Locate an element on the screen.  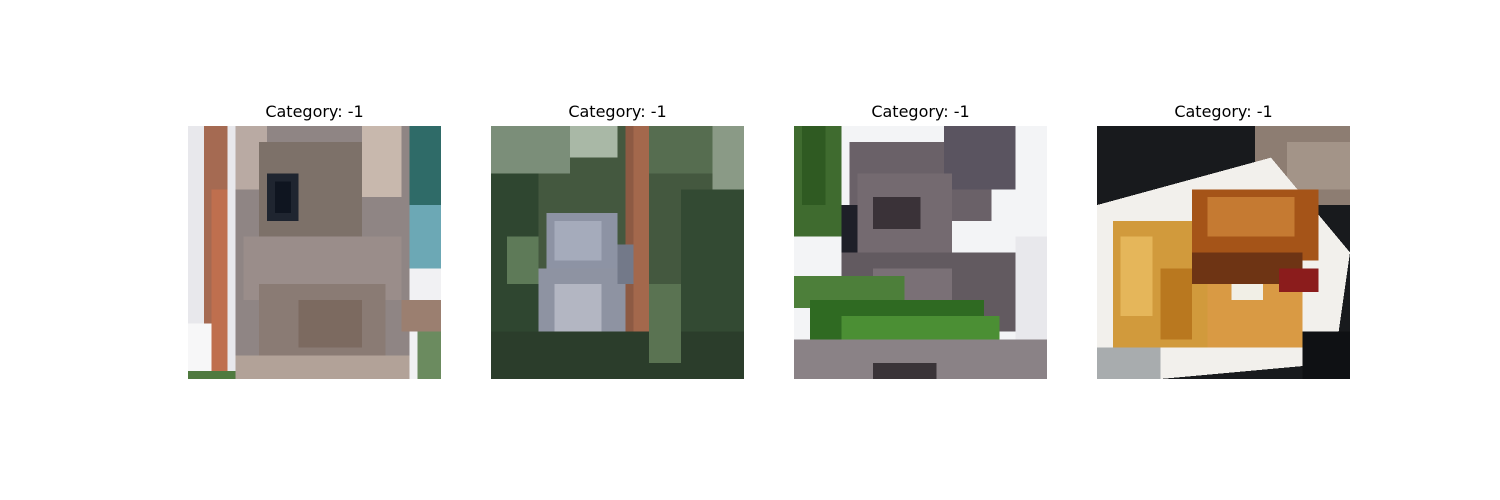
burger-and-fries-image is located at coordinates (1223, 252).